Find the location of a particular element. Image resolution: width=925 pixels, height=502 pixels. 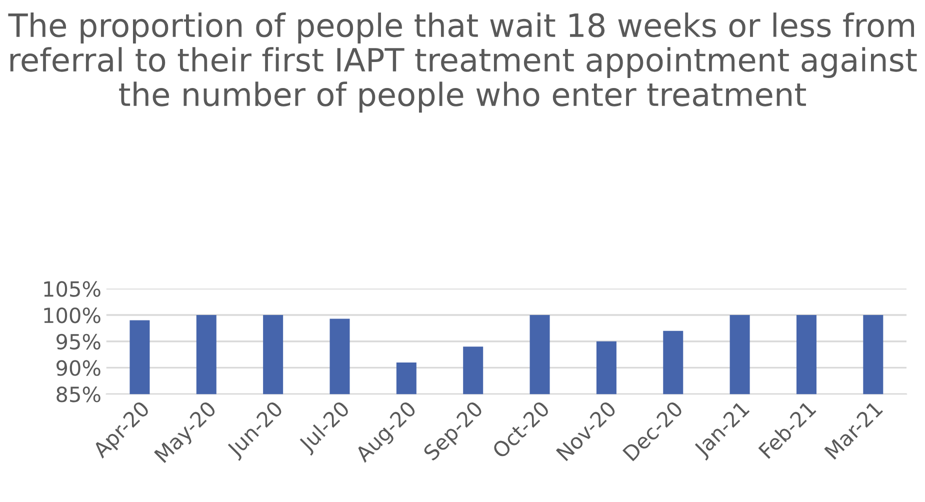

y-tick-label: 100% is located at coordinates (72, 315).